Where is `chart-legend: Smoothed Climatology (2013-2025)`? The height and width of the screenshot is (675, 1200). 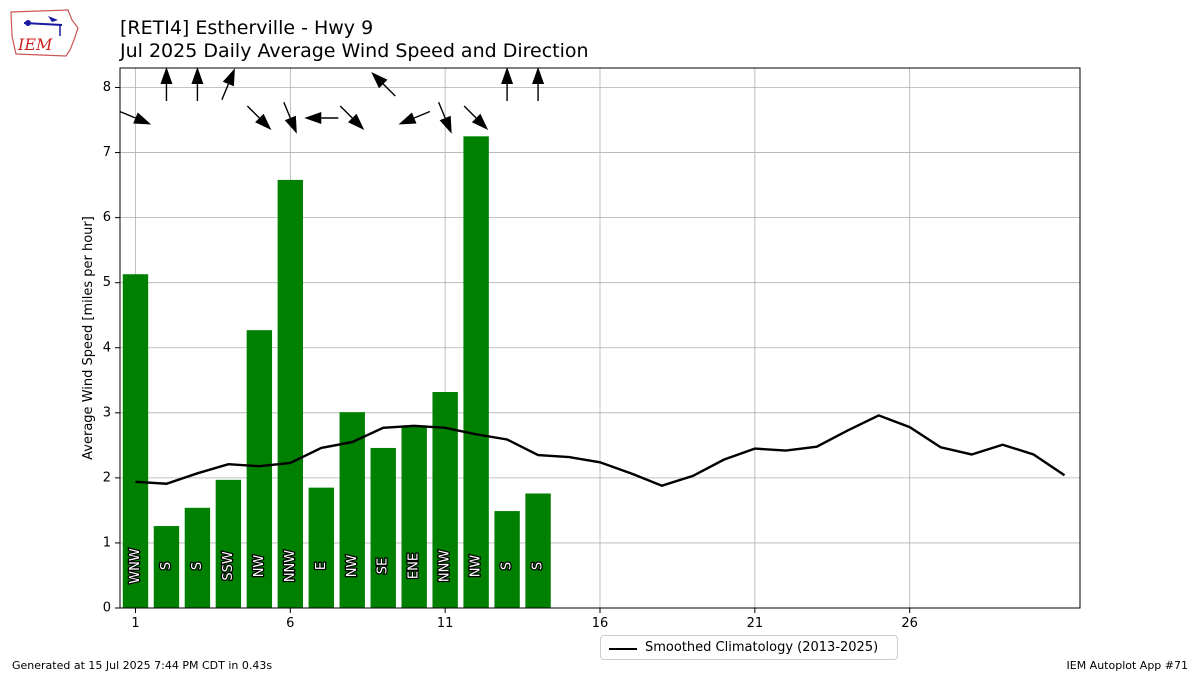
chart-legend: Smoothed Climatology (2013-2025) is located at coordinates (749, 647).